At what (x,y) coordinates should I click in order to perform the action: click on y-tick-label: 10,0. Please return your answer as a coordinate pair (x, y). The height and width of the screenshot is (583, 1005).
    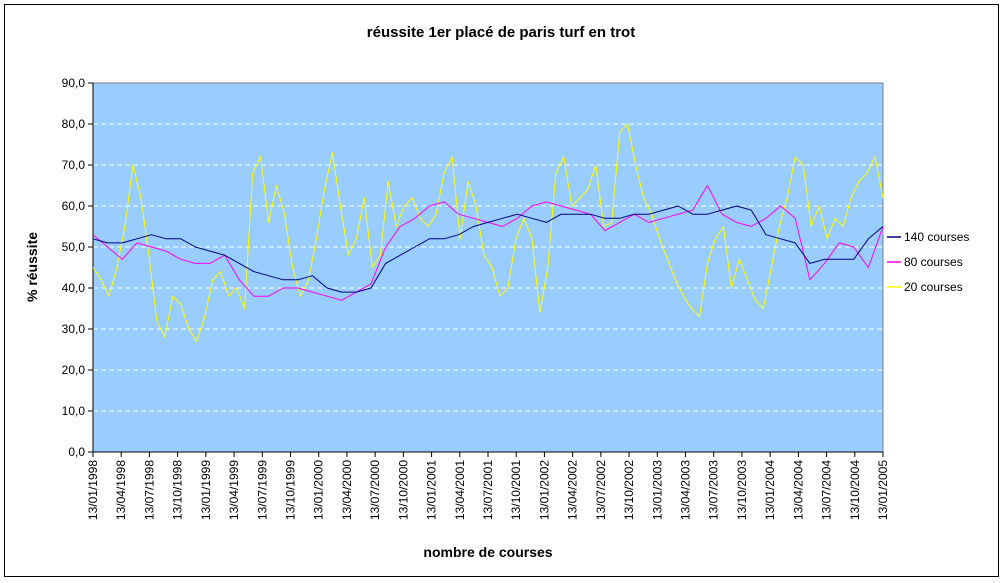
    Looking at the image, I should click on (74, 411).